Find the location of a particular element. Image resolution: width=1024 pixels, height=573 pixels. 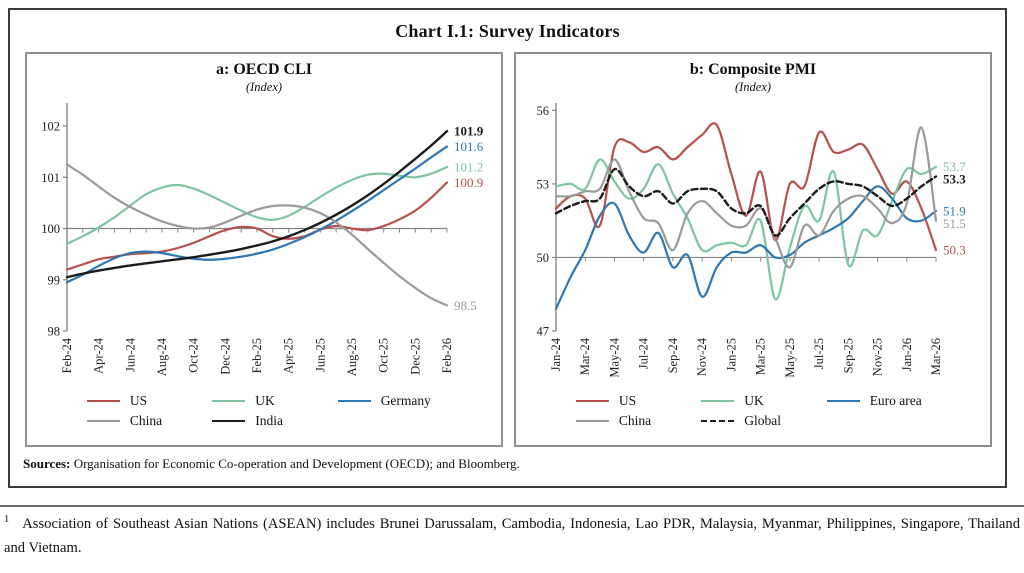

y-tick-label: 56 is located at coordinates (543, 111).